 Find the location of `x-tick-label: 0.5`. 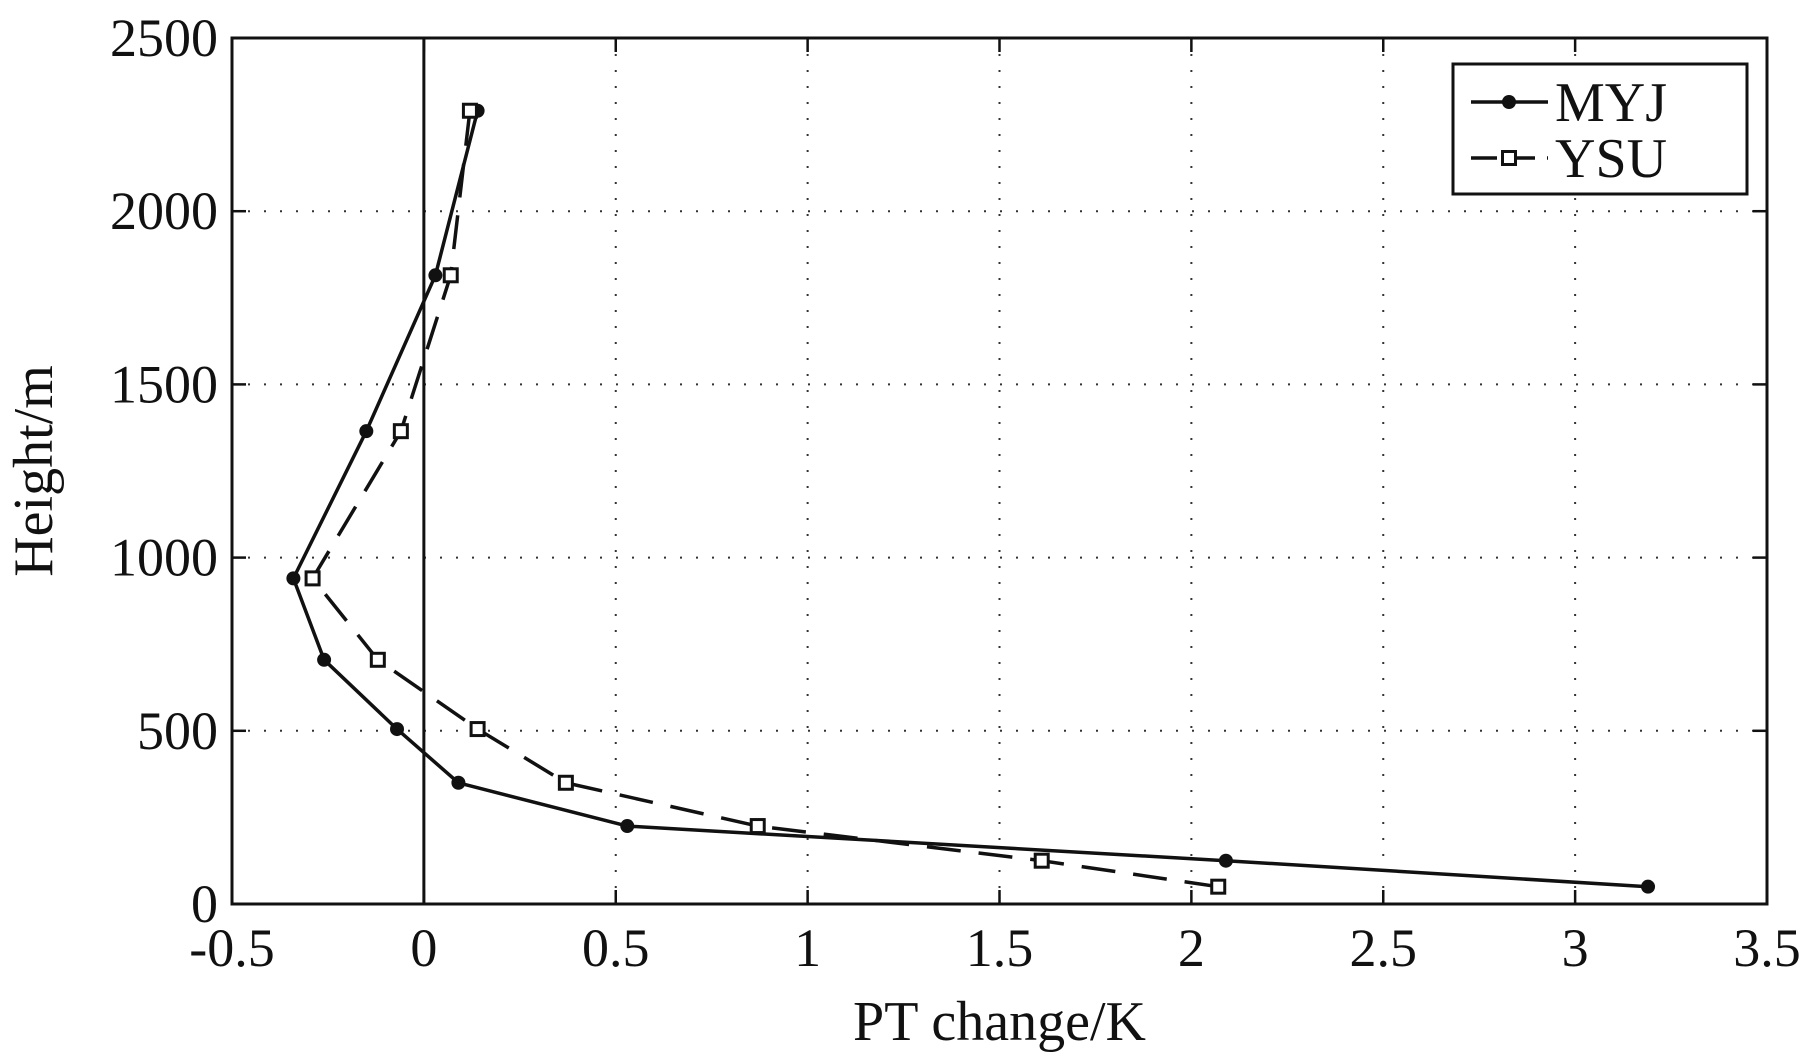

x-tick-label: 0.5 is located at coordinates (616, 948).